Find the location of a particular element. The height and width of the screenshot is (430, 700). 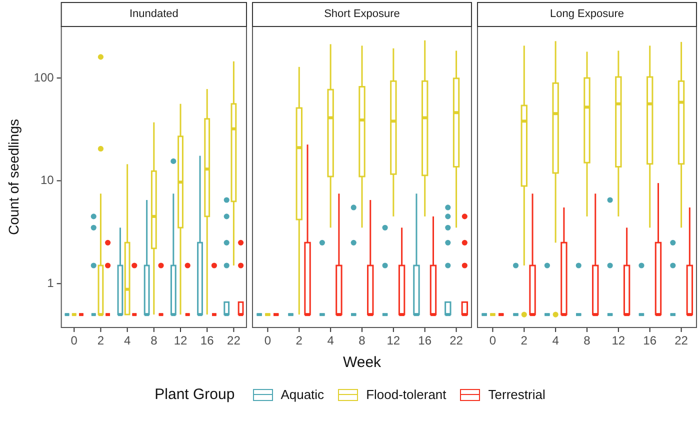

y-tick-label: 100 is located at coordinates (44, 77).